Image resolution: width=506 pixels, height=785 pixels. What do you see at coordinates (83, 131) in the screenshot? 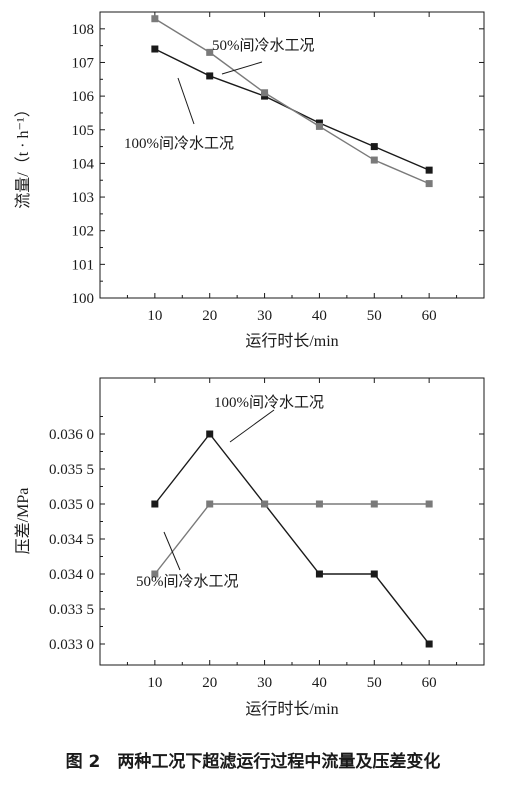
I see `y-tick-label: 105` at bounding box center [83, 131].